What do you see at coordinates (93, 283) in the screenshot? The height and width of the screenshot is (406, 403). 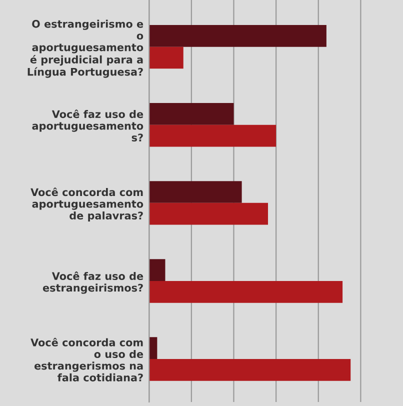 I see `y-tick-label: Você faz uso de estrangeirismos?` at bounding box center [93, 283].